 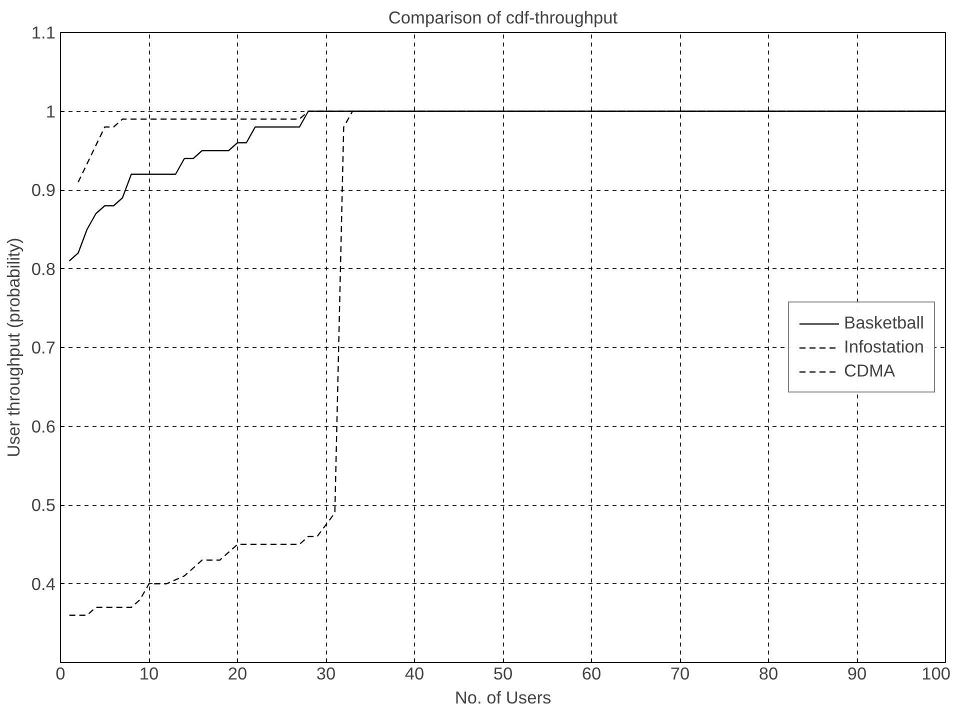 What do you see at coordinates (870, 371) in the screenshot?
I see `legend-label: CDMA` at bounding box center [870, 371].